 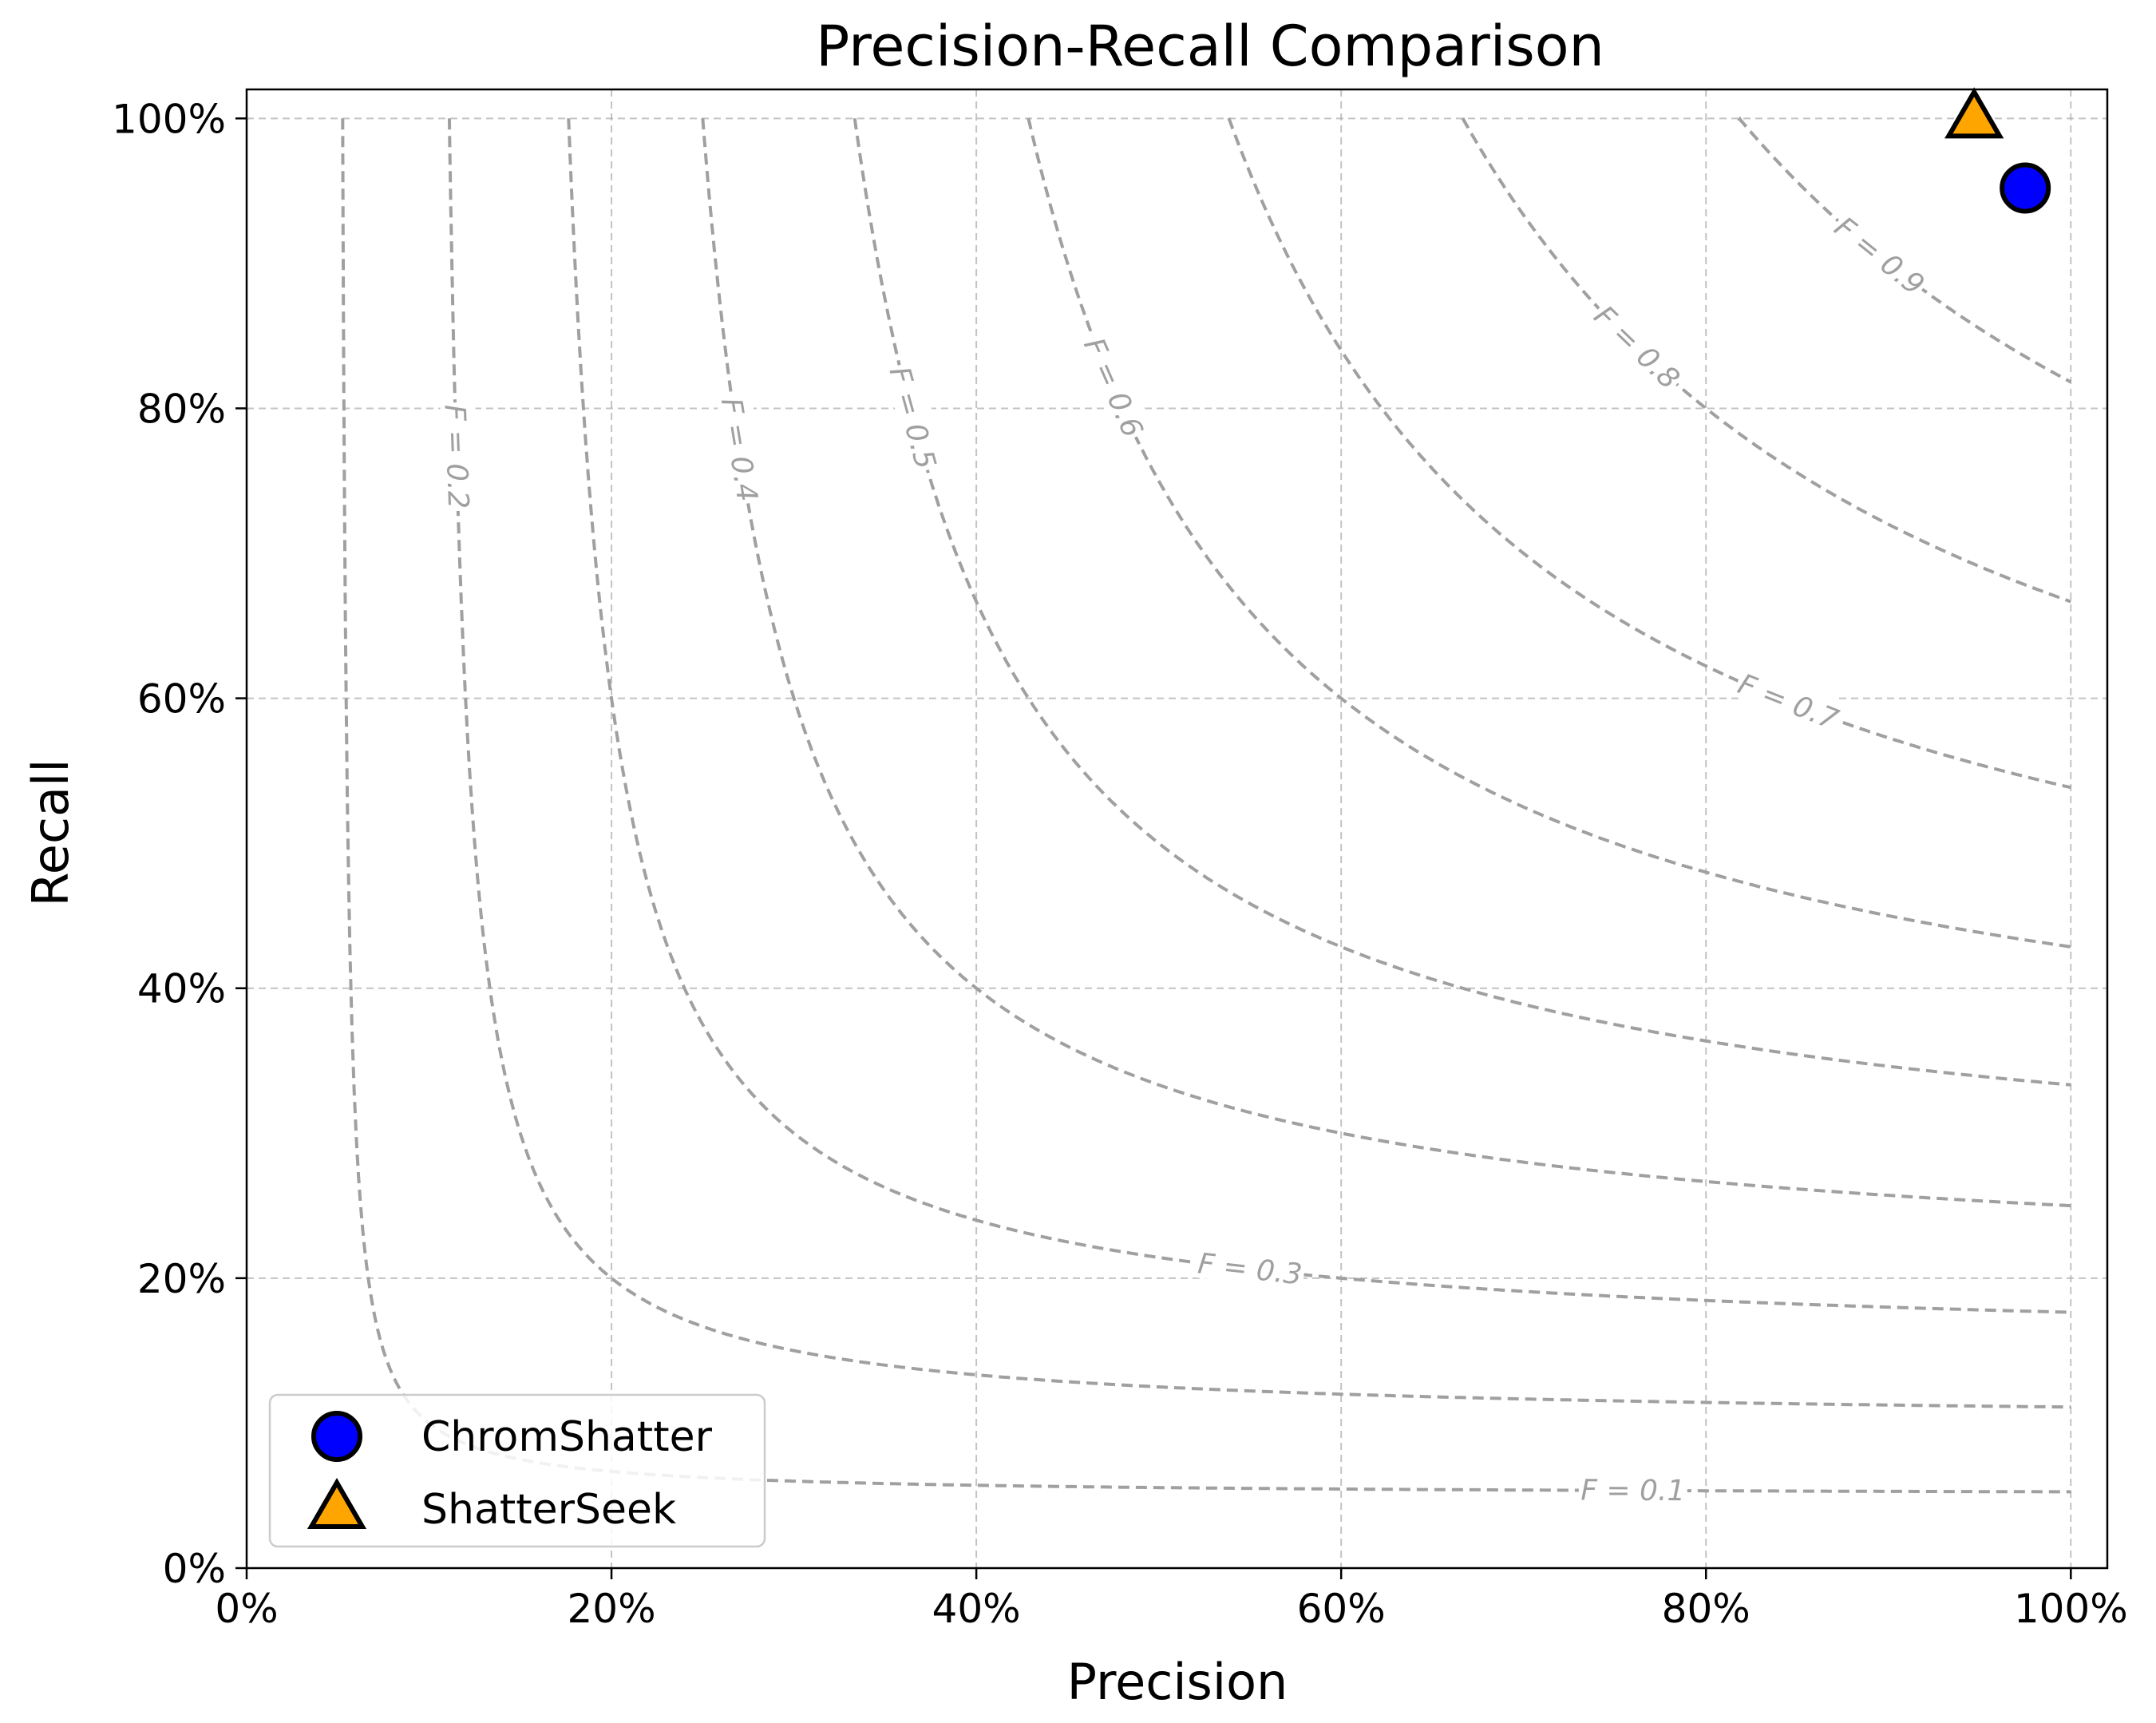 What do you see at coordinates (976, 1609) in the screenshot?
I see `x-tick-label-2: 40%` at bounding box center [976, 1609].